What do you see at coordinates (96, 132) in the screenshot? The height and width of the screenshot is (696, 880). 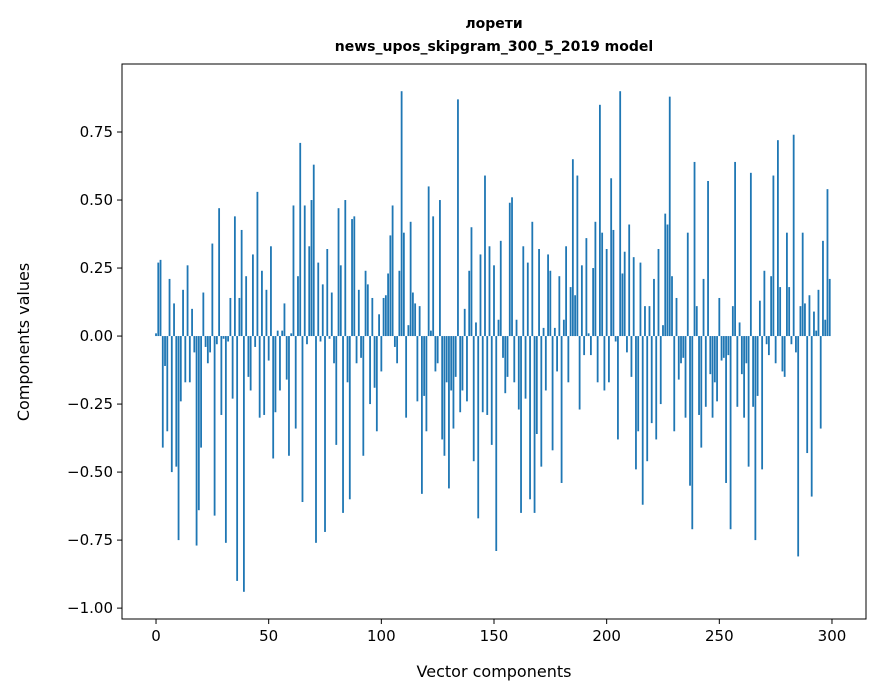 I see `y-tick-label: 0.75` at bounding box center [96, 132].